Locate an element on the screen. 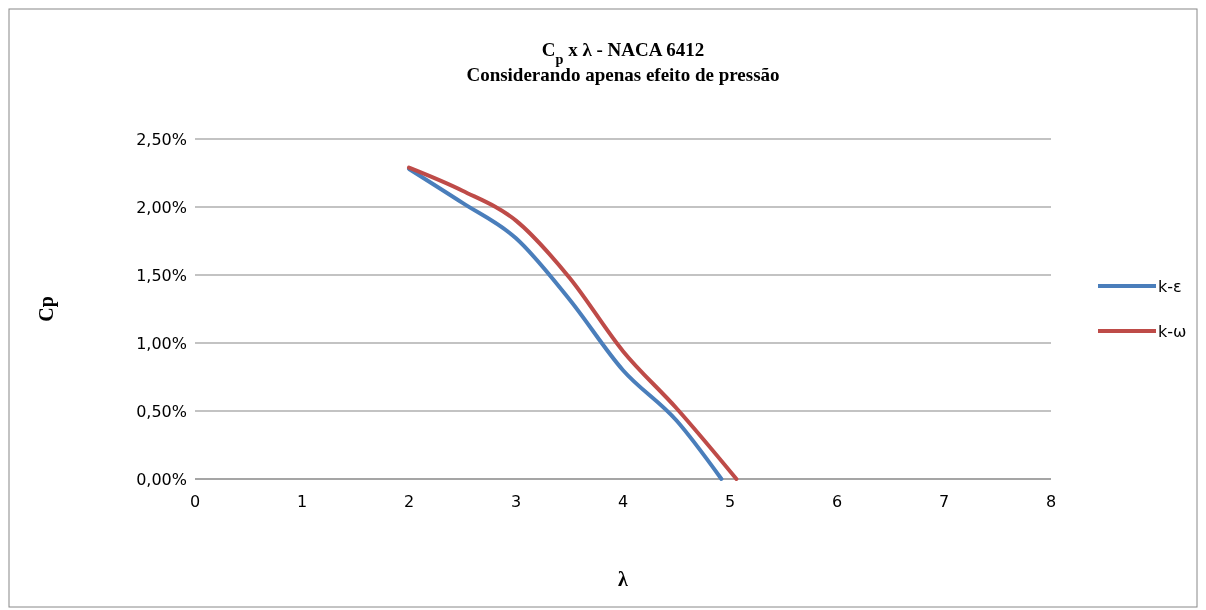 The height and width of the screenshot is (610, 1206). legend-label: k-ε is located at coordinates (1170, 286).